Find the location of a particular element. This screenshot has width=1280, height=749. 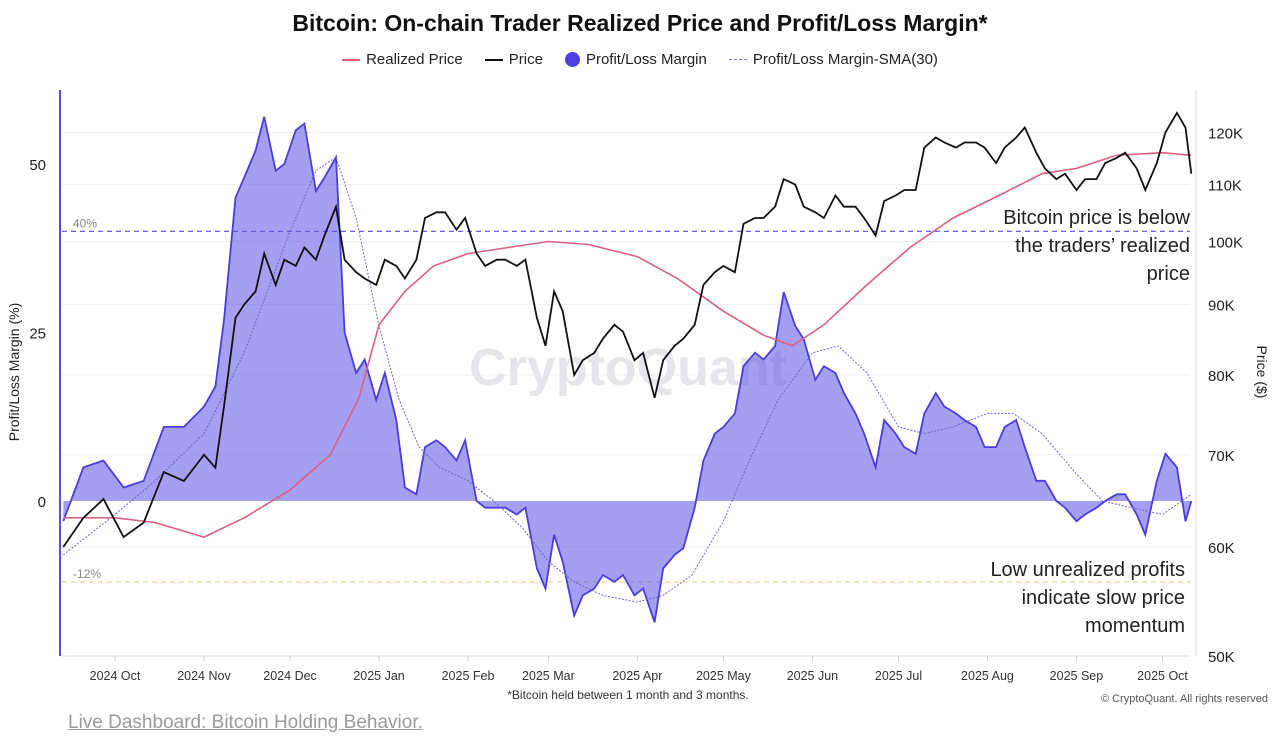

right-tick-label: 120K is located at coordinates (1225, 133).